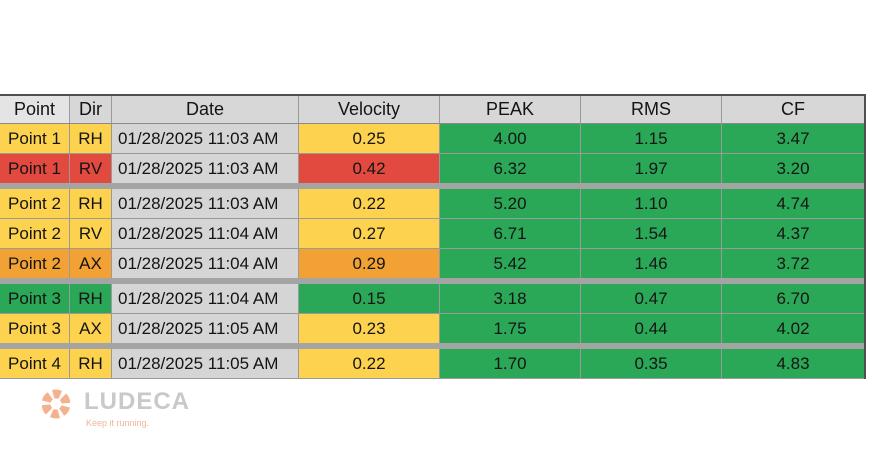 The width and height of the screenshot is (870, 460). I want to click on cell-cf: 3.47, so click(793, 138).